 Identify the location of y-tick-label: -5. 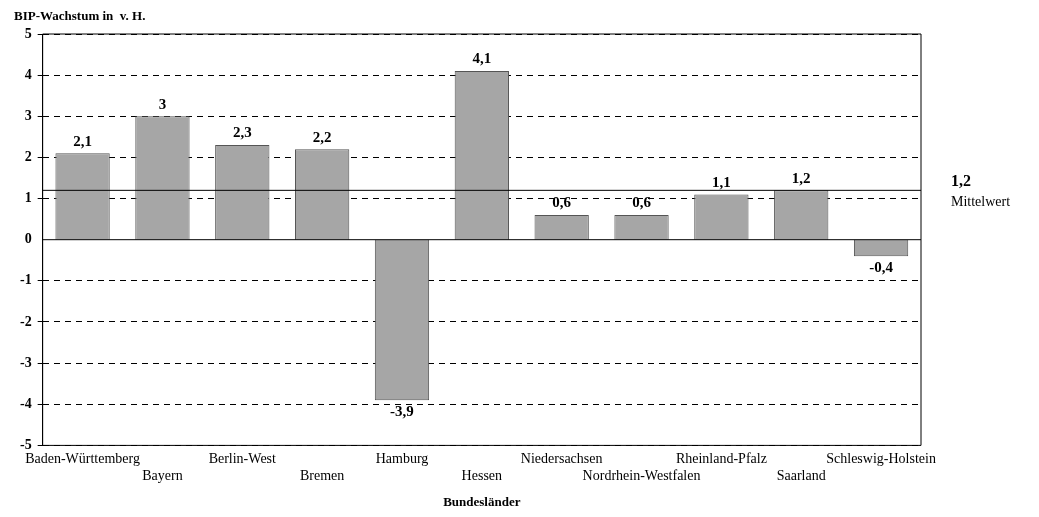
(25, 445).